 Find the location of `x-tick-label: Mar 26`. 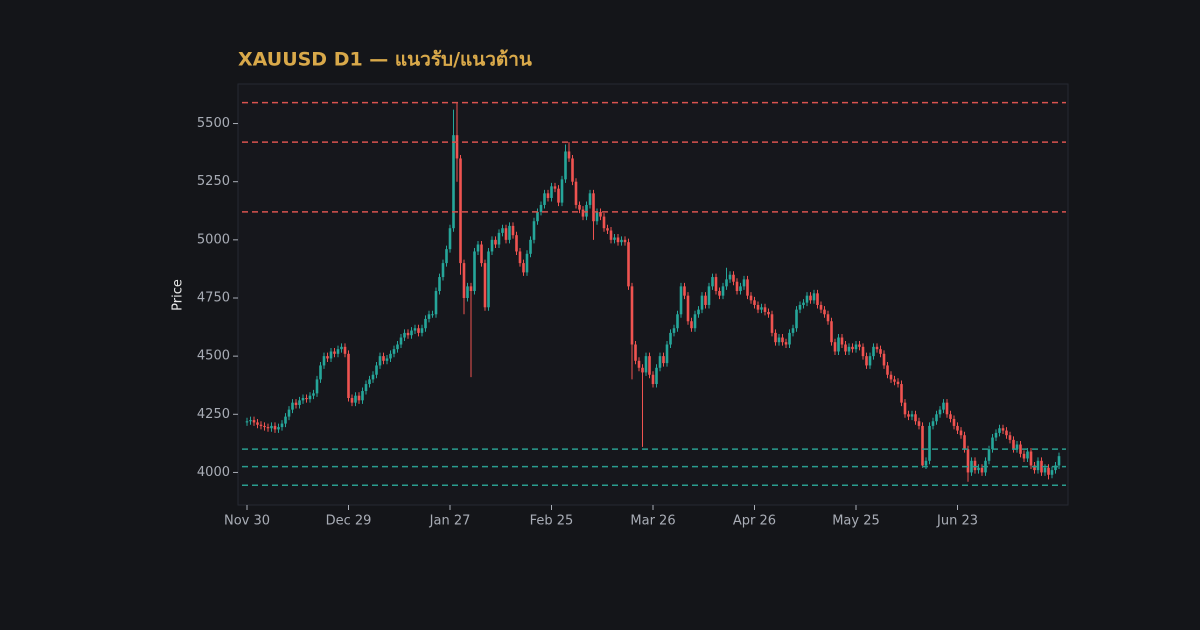

x-tick-label: Mar 26 is located at coordinates (652, 521).